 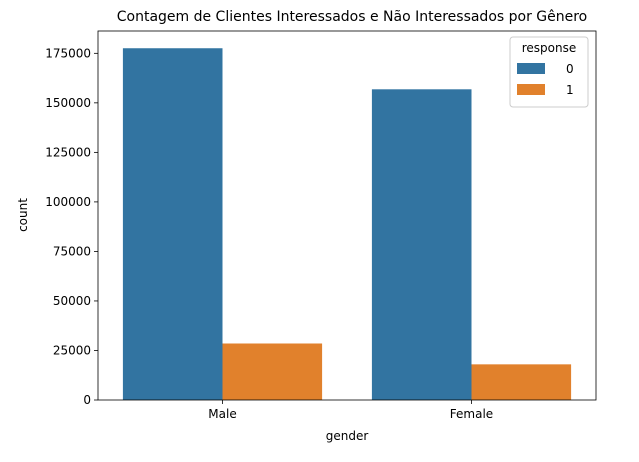 What do you see at coordinates (347, 436) in the screenshot?
I see `x-axis-label: gender` at bounding box center [347, 436].